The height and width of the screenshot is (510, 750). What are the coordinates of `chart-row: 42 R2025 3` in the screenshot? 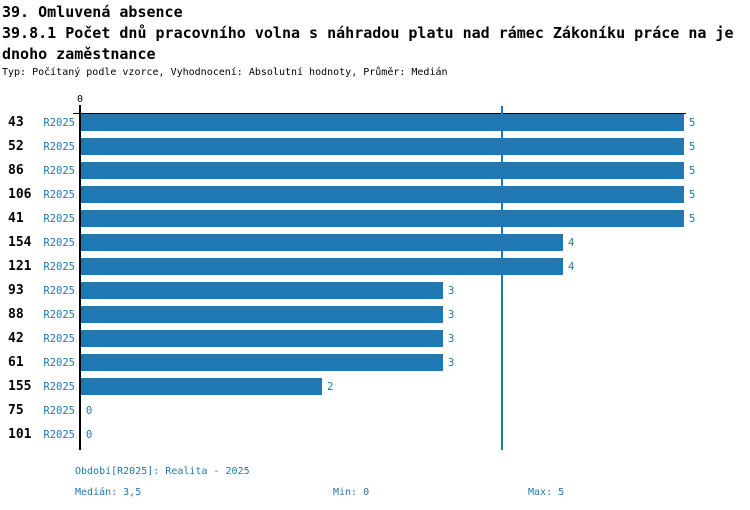 It's located at (375, 338).